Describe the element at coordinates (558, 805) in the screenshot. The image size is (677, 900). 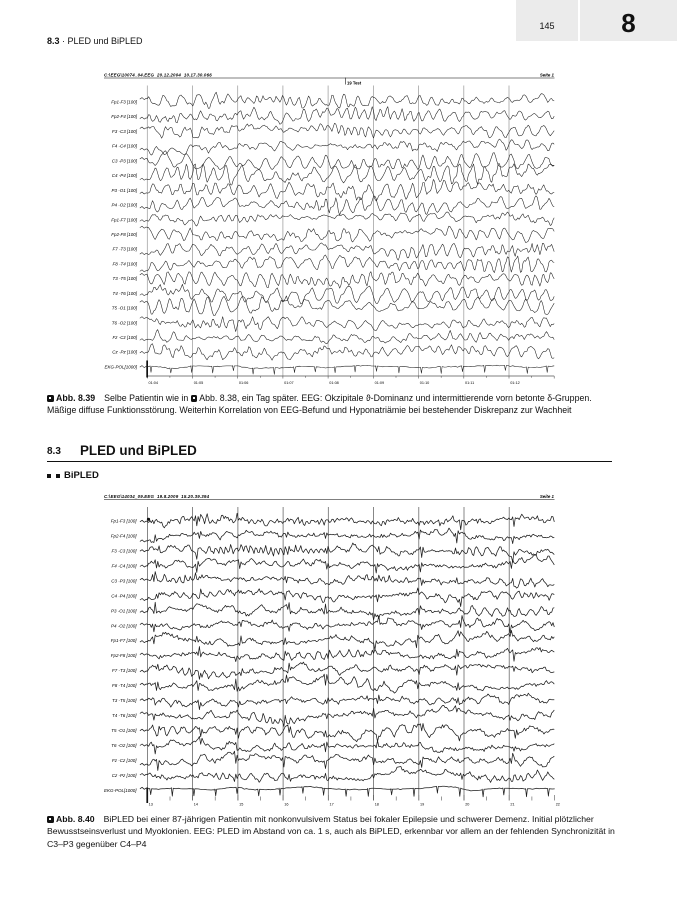
I see `svg-text: 22` at that location.